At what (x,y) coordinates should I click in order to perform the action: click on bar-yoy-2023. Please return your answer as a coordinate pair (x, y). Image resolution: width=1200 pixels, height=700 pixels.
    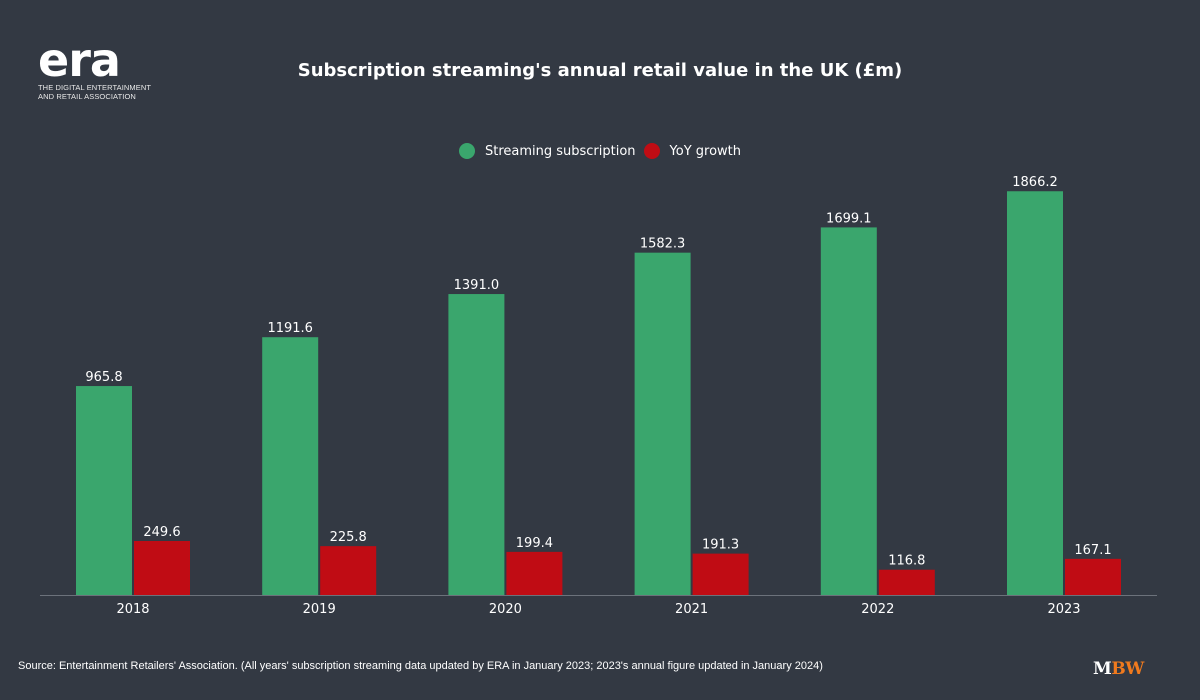
    Looking at the image, I should click on (1093, 576).